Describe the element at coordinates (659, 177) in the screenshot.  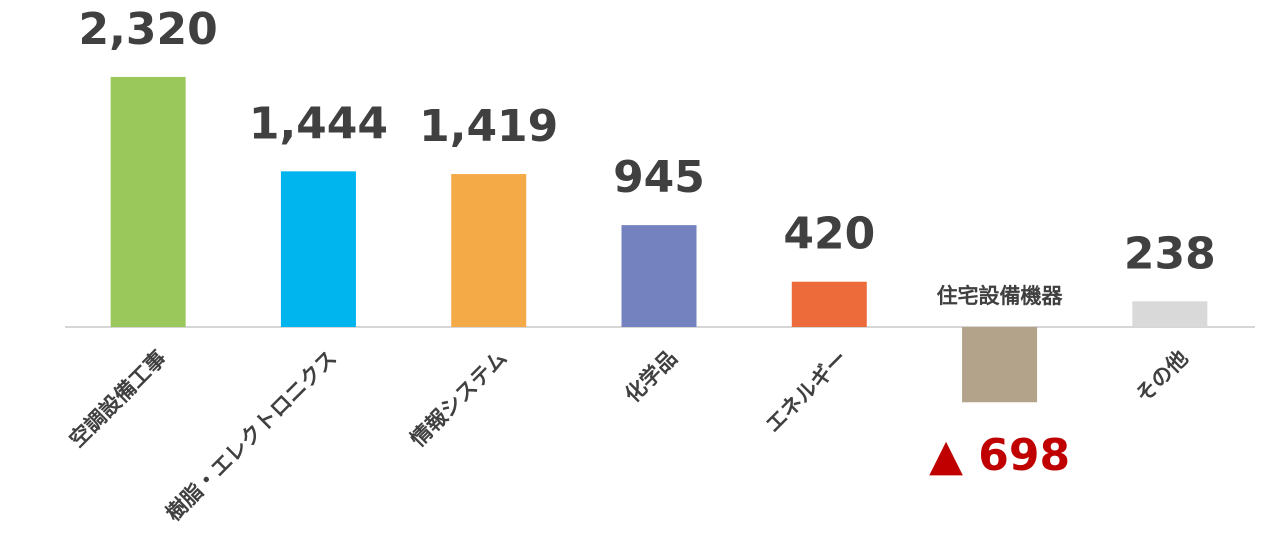
I see `value-label: 945` at that location.